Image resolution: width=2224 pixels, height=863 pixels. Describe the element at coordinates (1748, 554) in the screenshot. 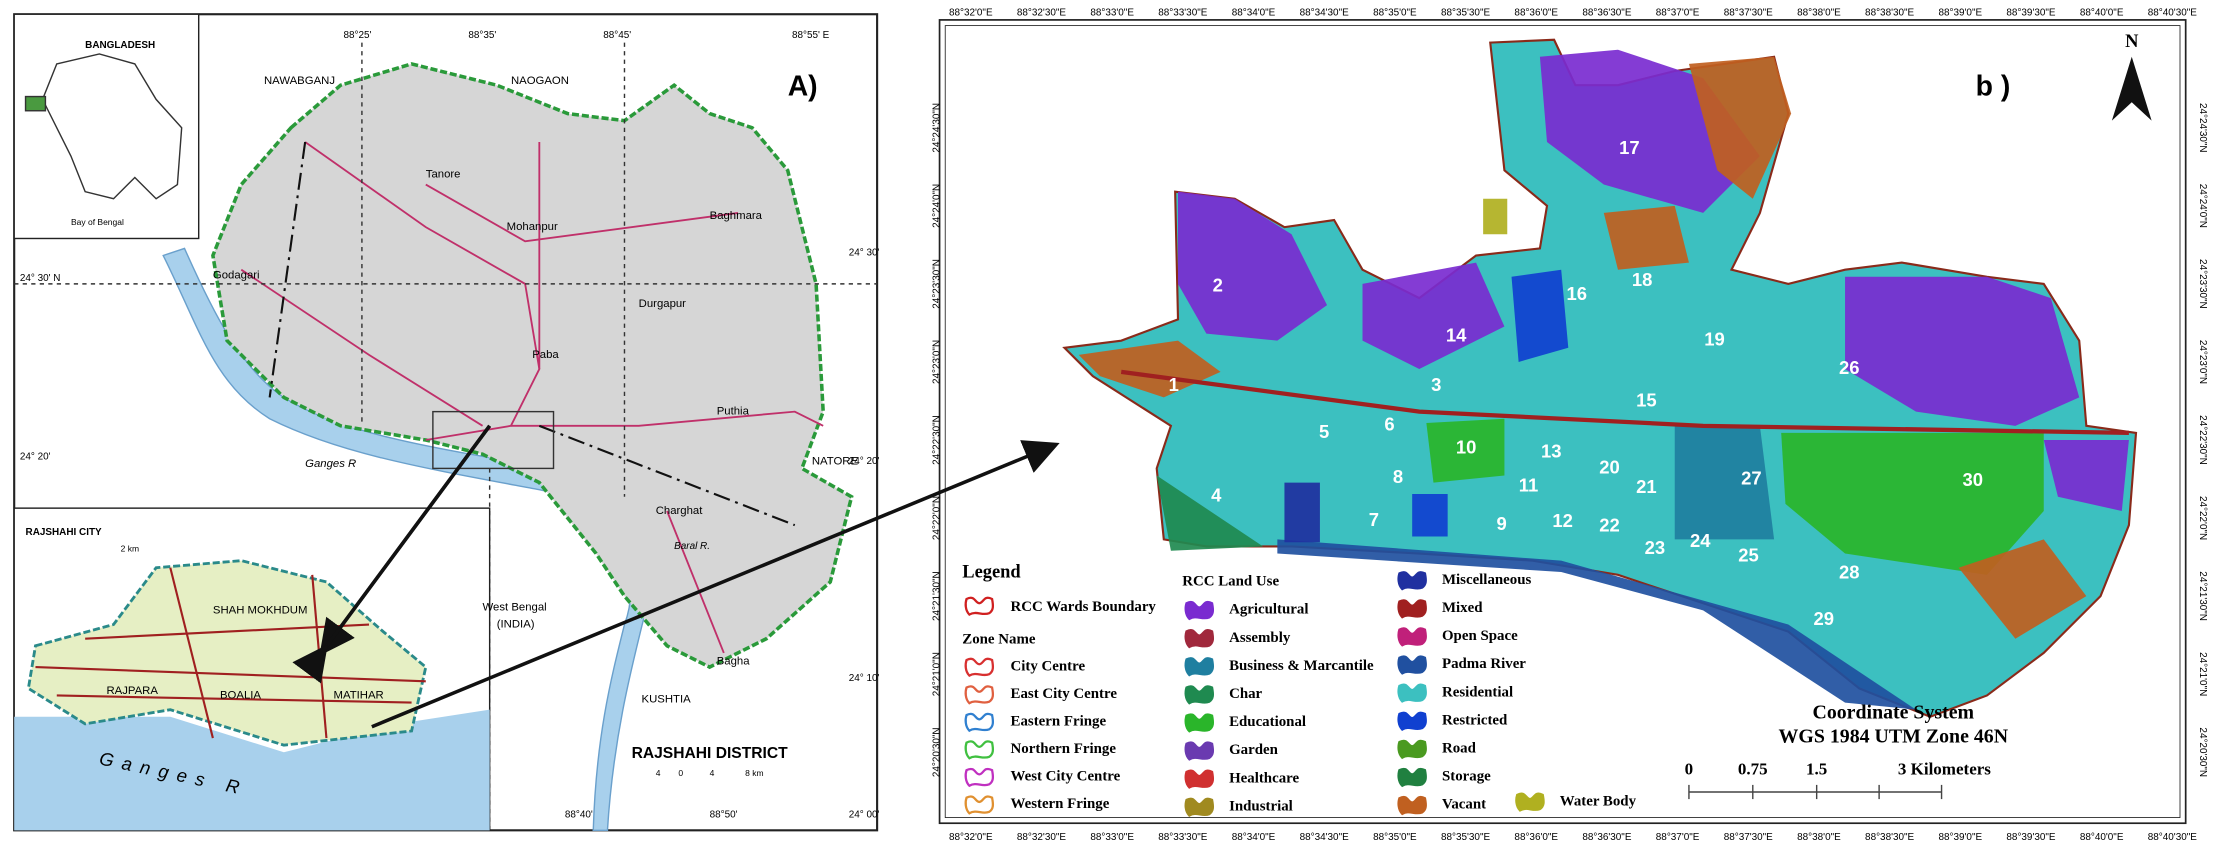

I see `ward-number: 25` at that location.